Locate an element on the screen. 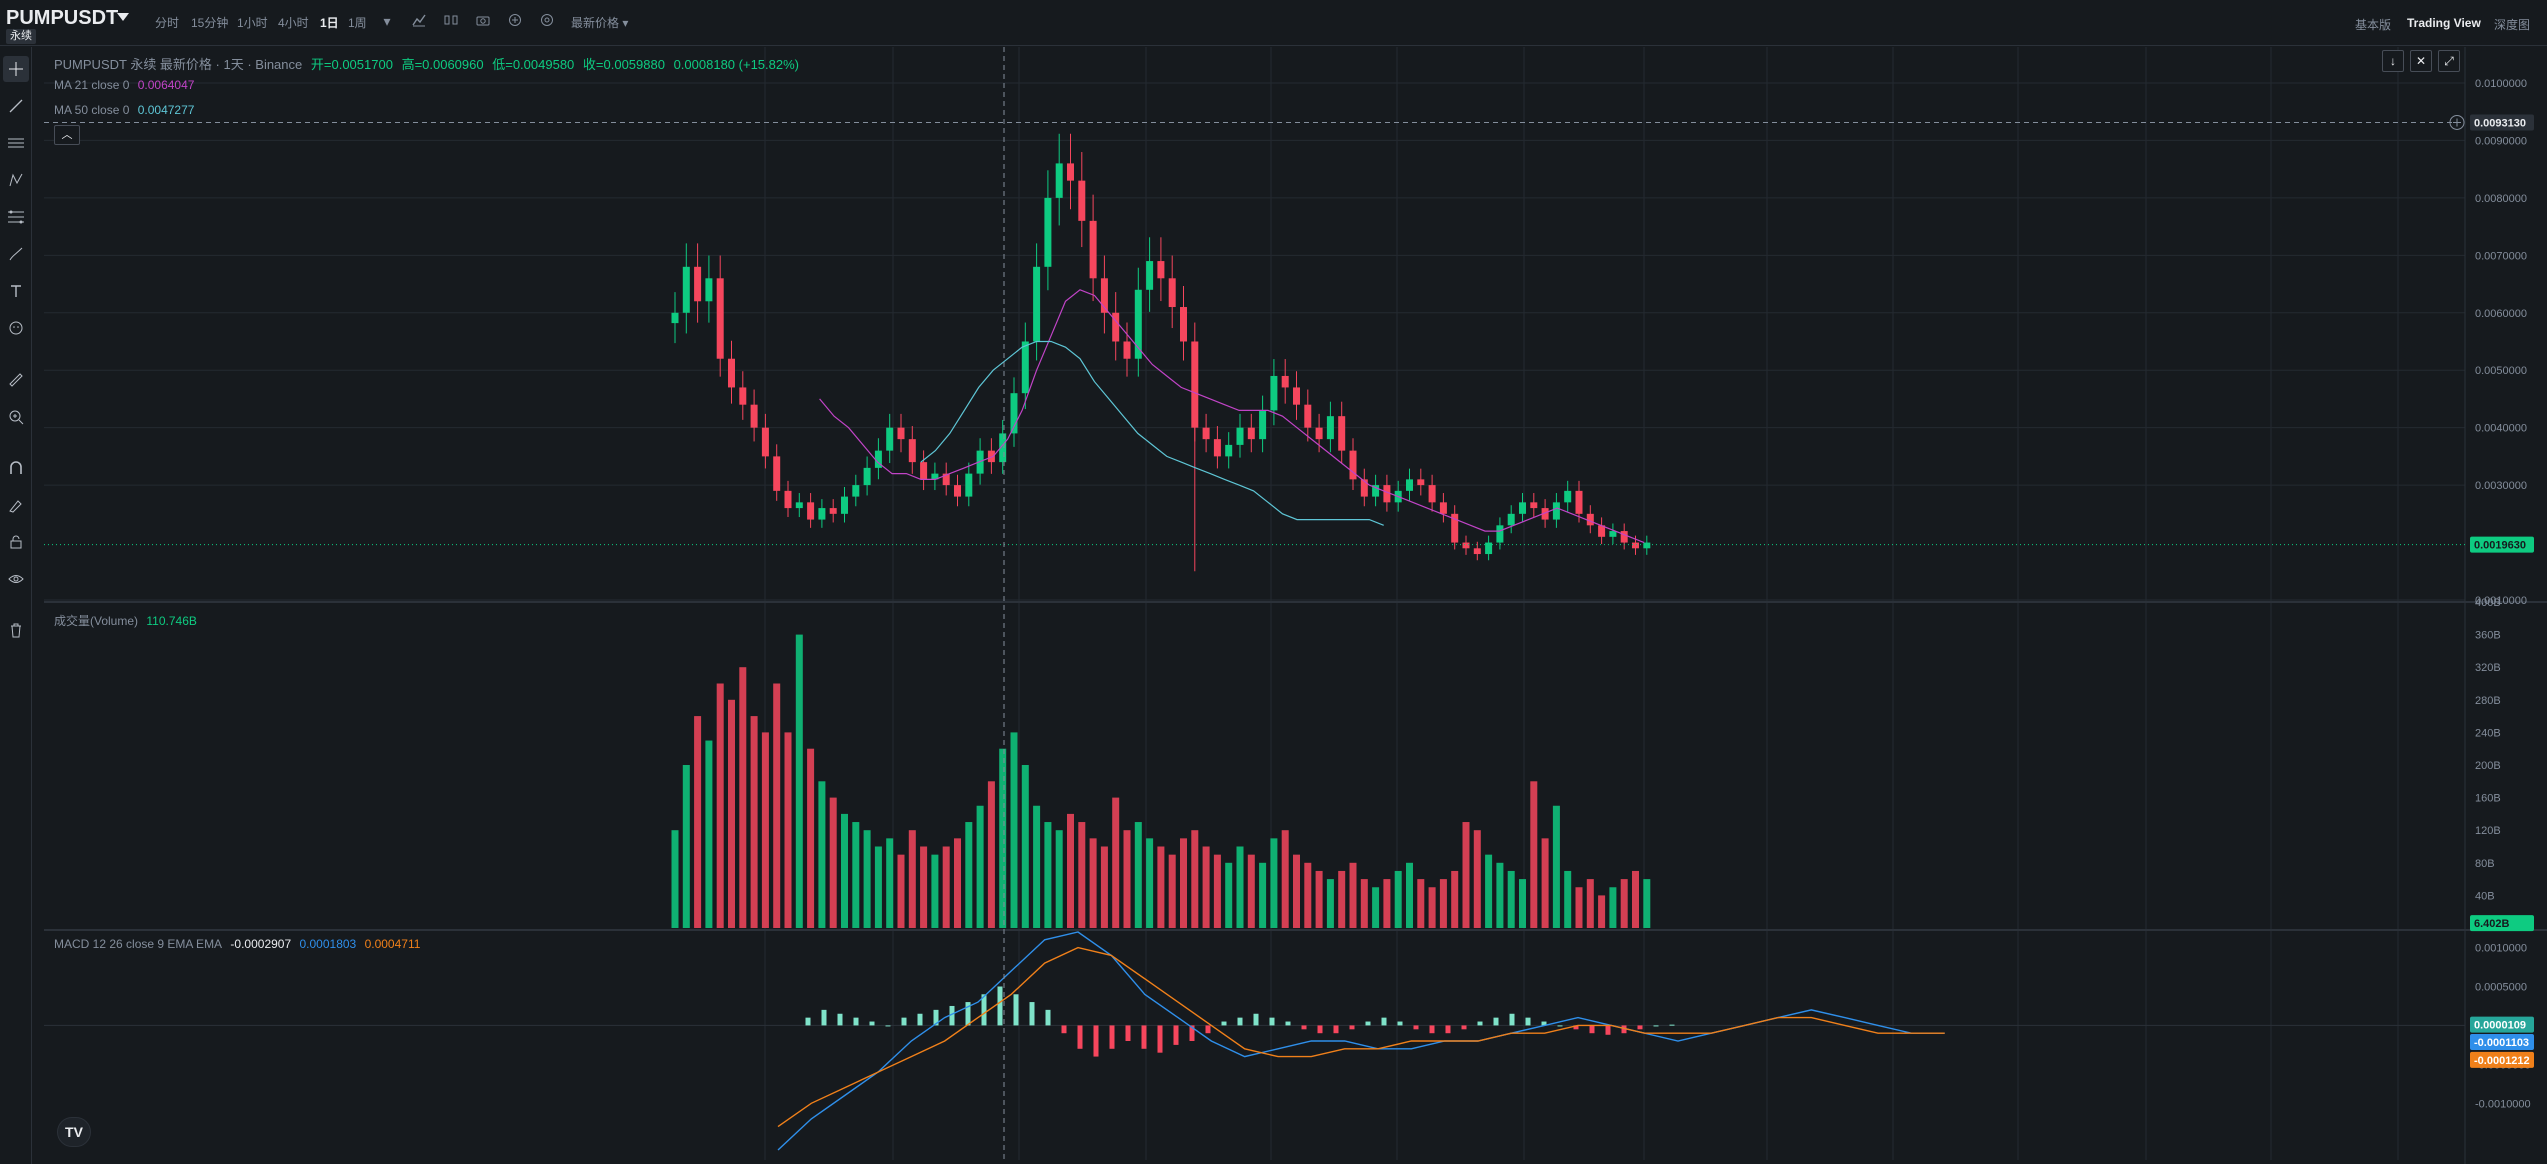 This screenshot has width=2547, height=1164. download-button: ↓ is located at coordinates (2393, 61).